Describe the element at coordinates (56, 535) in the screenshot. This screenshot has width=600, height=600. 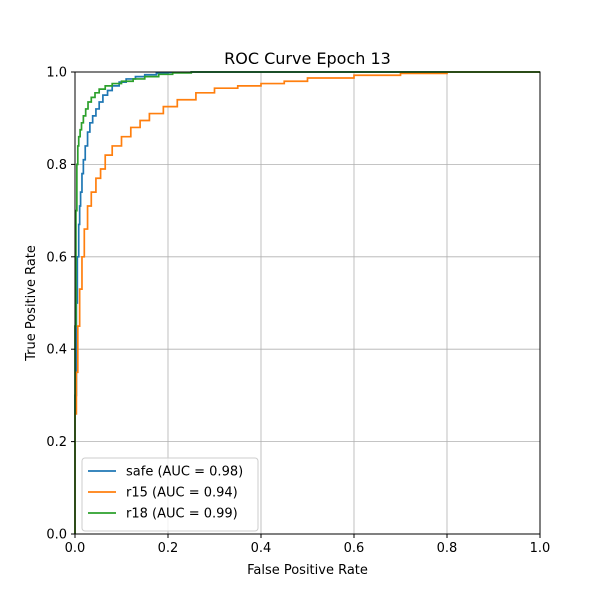
I see `y-tick-label: 0.0` at that location.